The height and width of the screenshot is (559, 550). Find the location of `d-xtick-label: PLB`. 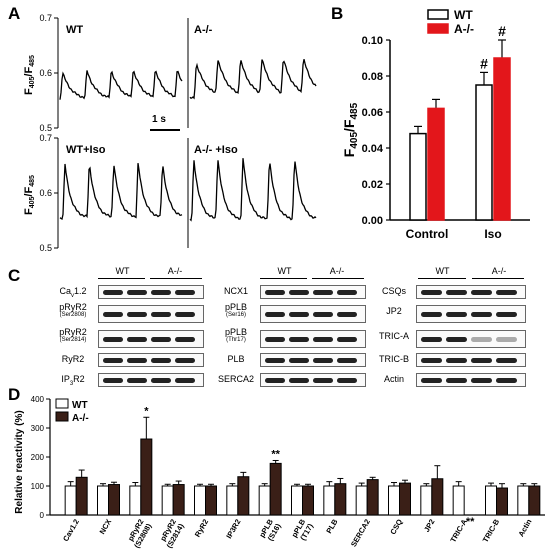

d-xtick-label: PLB is located at coordinates (332, 526).